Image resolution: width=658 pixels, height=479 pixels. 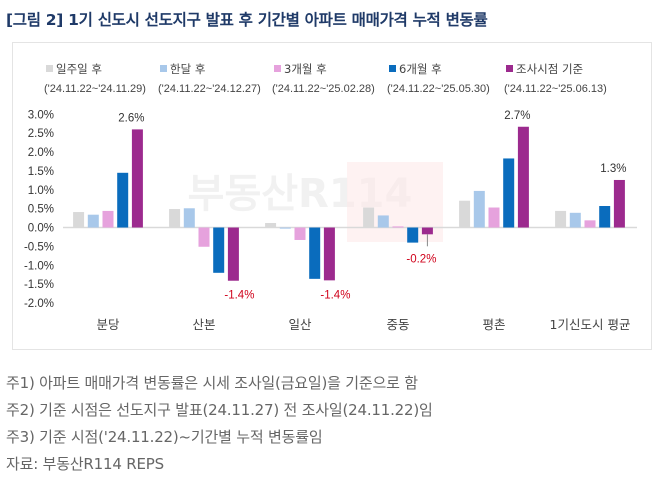 I want to click on y-tick-label: -1.5%, so click(x=39, y=285).